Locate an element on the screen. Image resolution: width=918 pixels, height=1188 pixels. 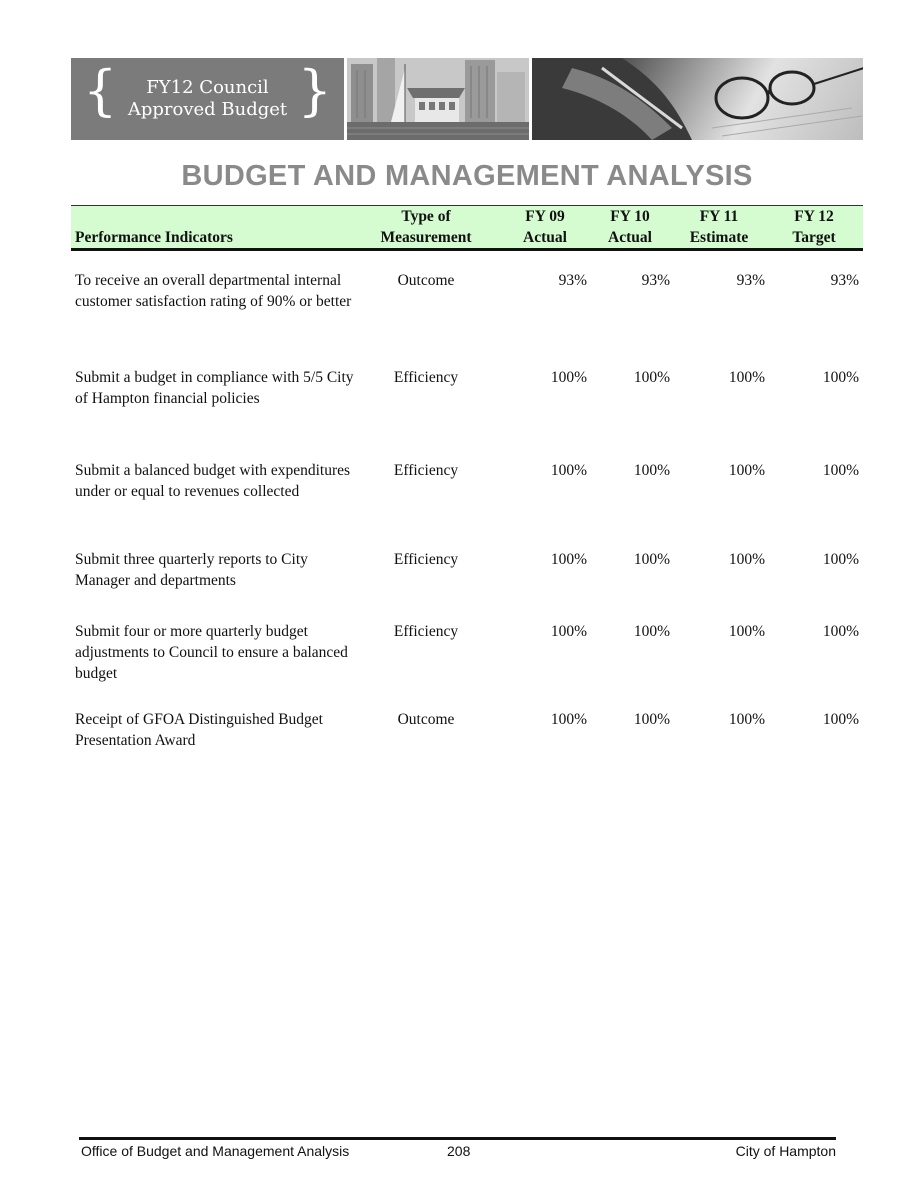
badge-line-1: FY12 Council is located at coordinates (207, 87).